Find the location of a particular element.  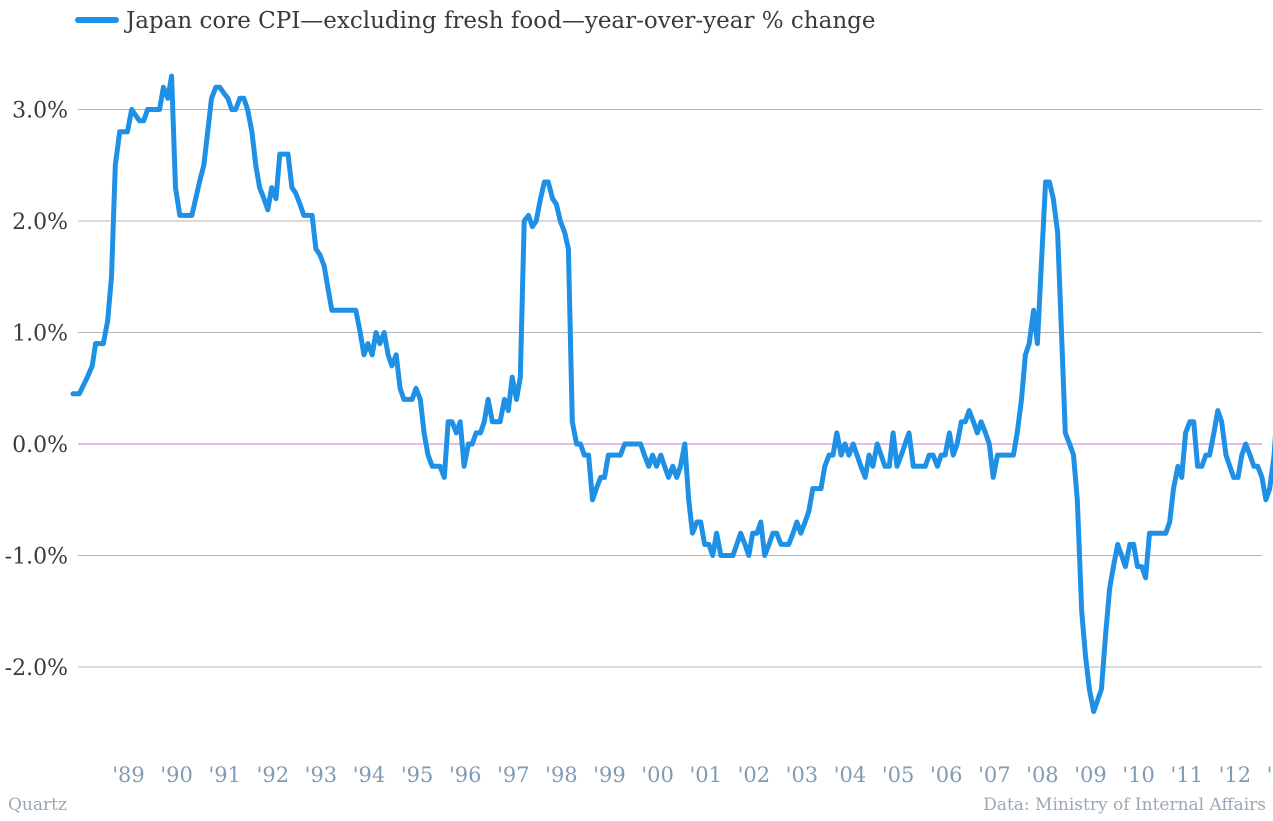

y-axis-ticks: 3.0% 2.0% 1.0% 0.0% -1.0% -2.0% is located at coordinates (36, 390).